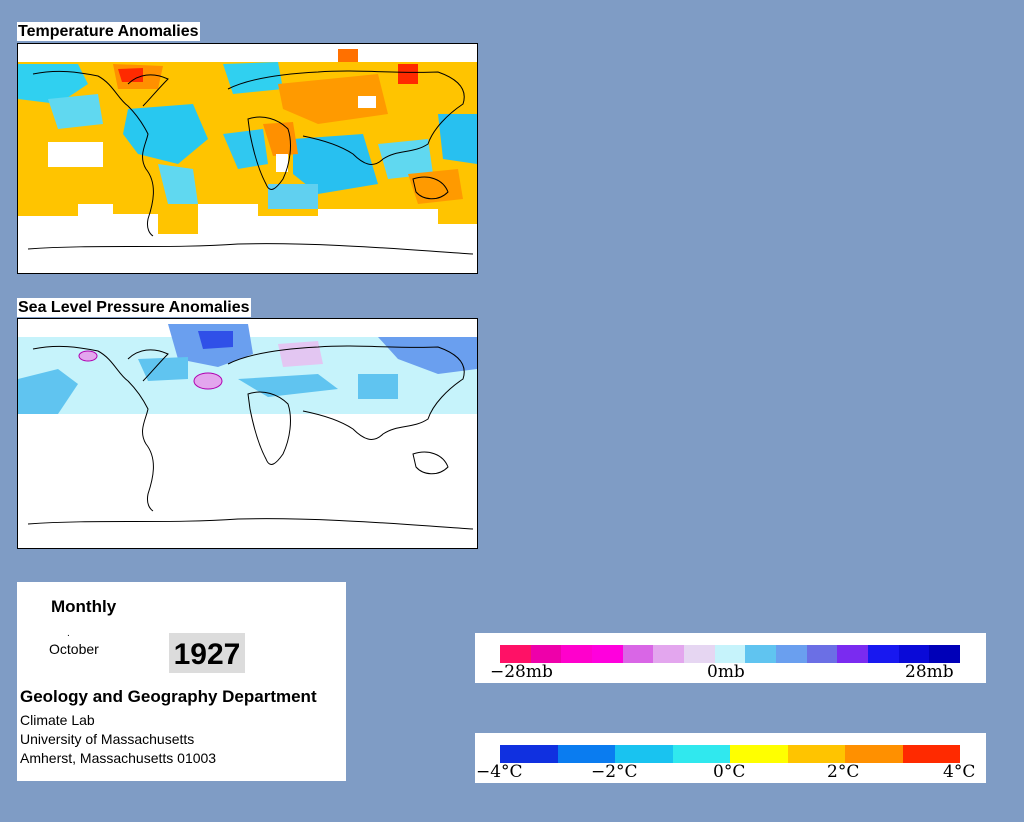  I want to click on pressure-label-zero: 0mb, so click(726, 672).